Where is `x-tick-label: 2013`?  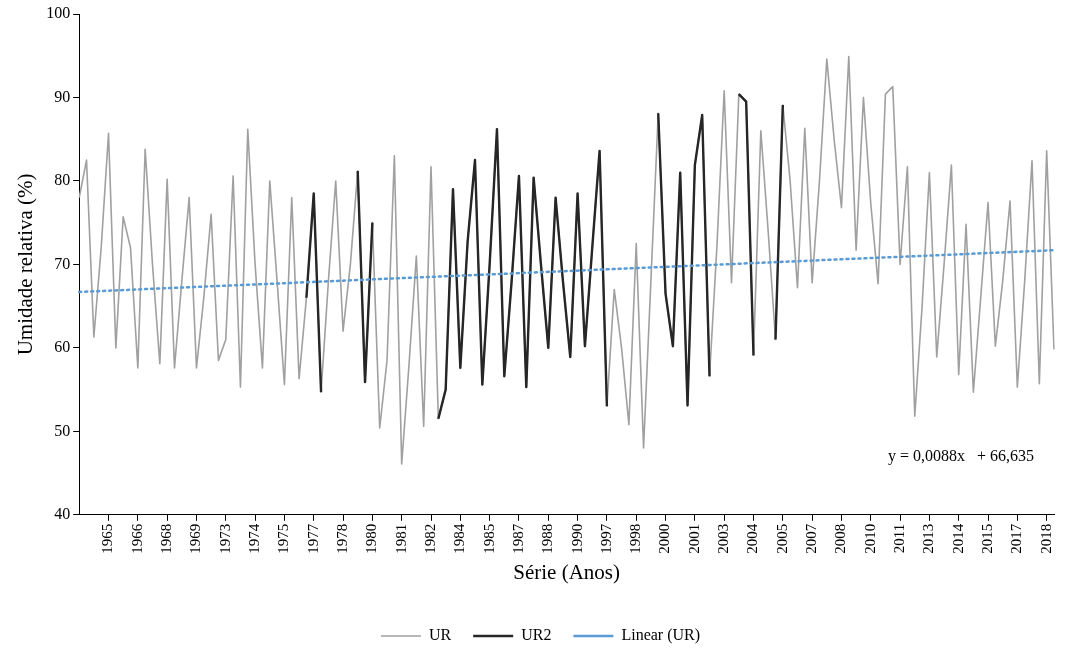
x-tick-label: 2013 is located at coordinates (928, 538).